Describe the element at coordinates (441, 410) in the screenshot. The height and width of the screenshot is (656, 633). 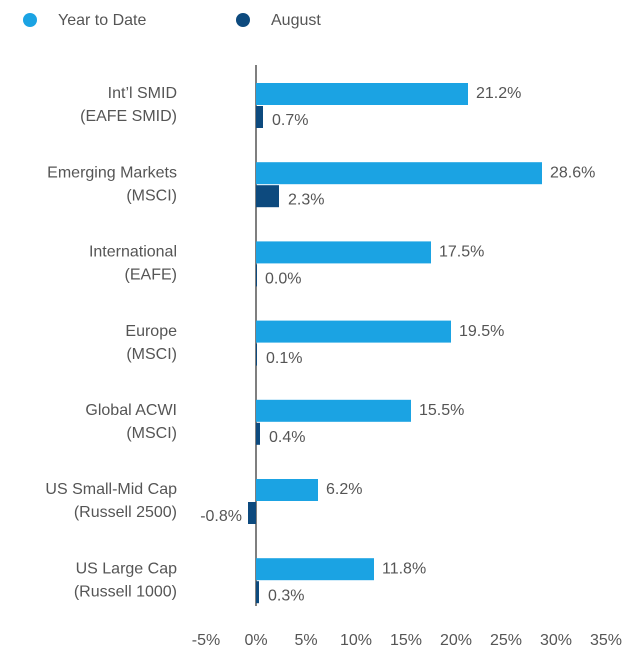
I see `value-label: 15.5%` at that location.